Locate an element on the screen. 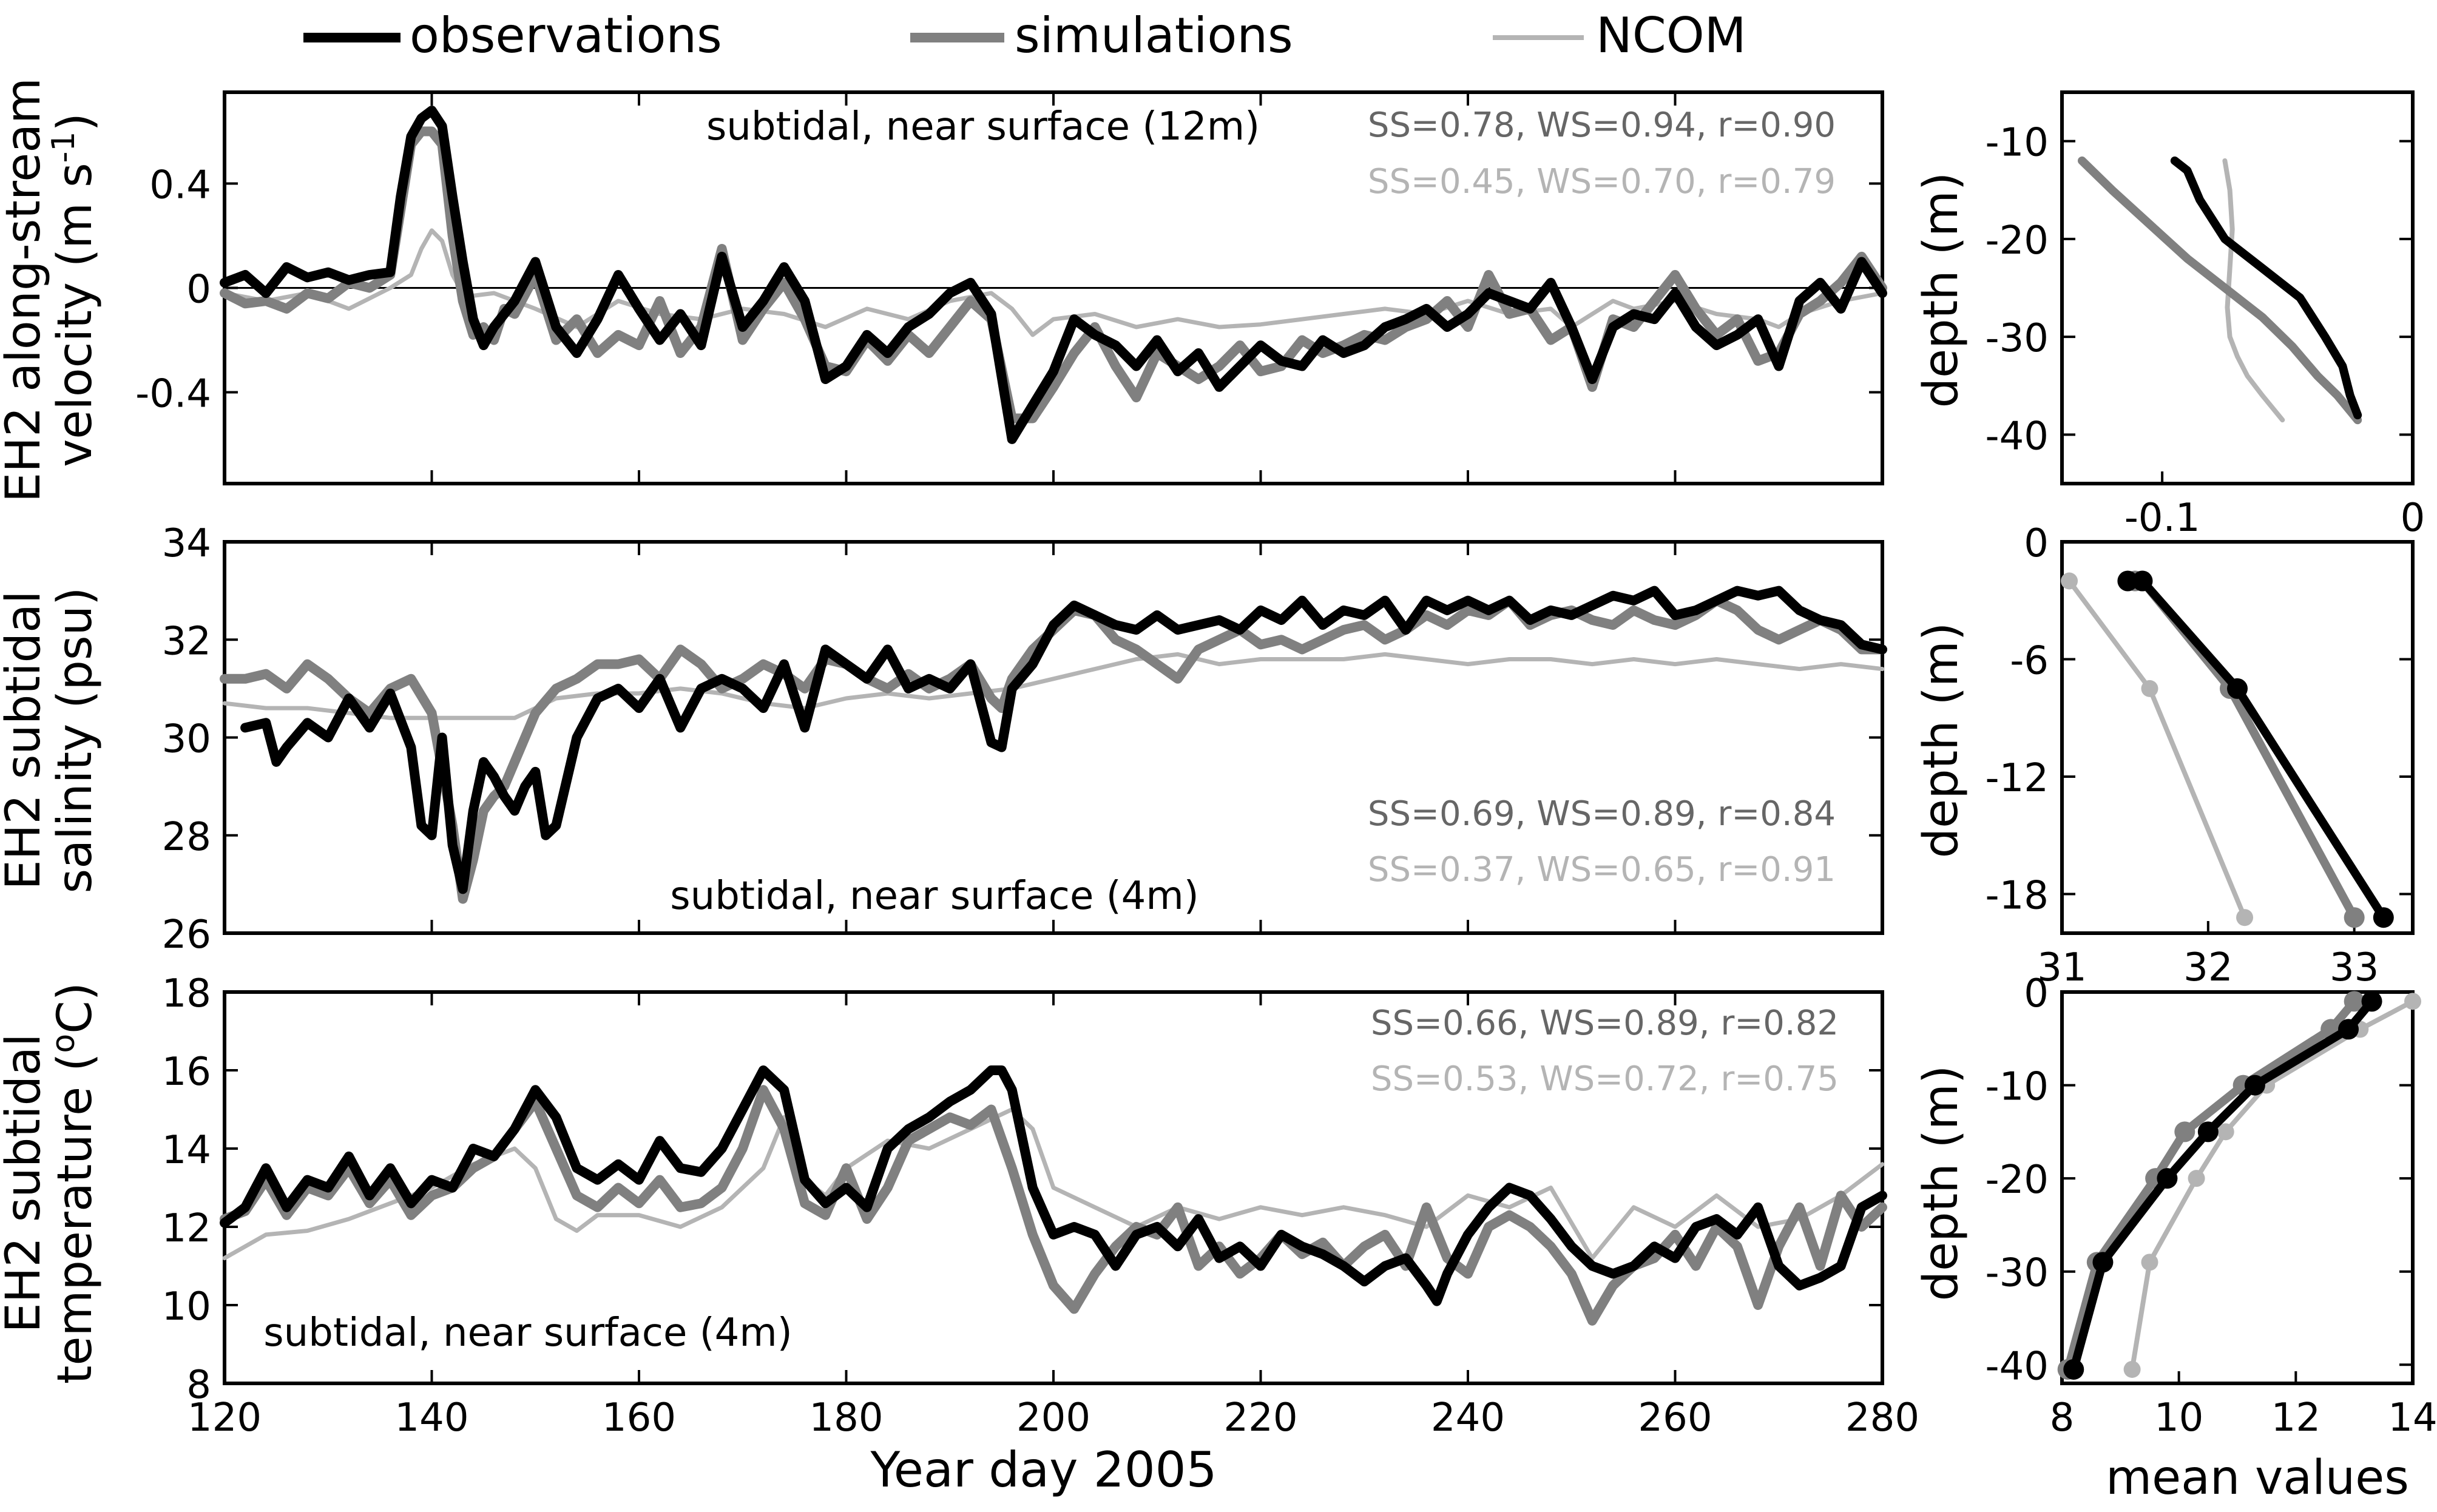 This screenshot has height=1512, width=2437. temperature-profile-xtick-label: 12 is located at coordinates (2295, 1418).